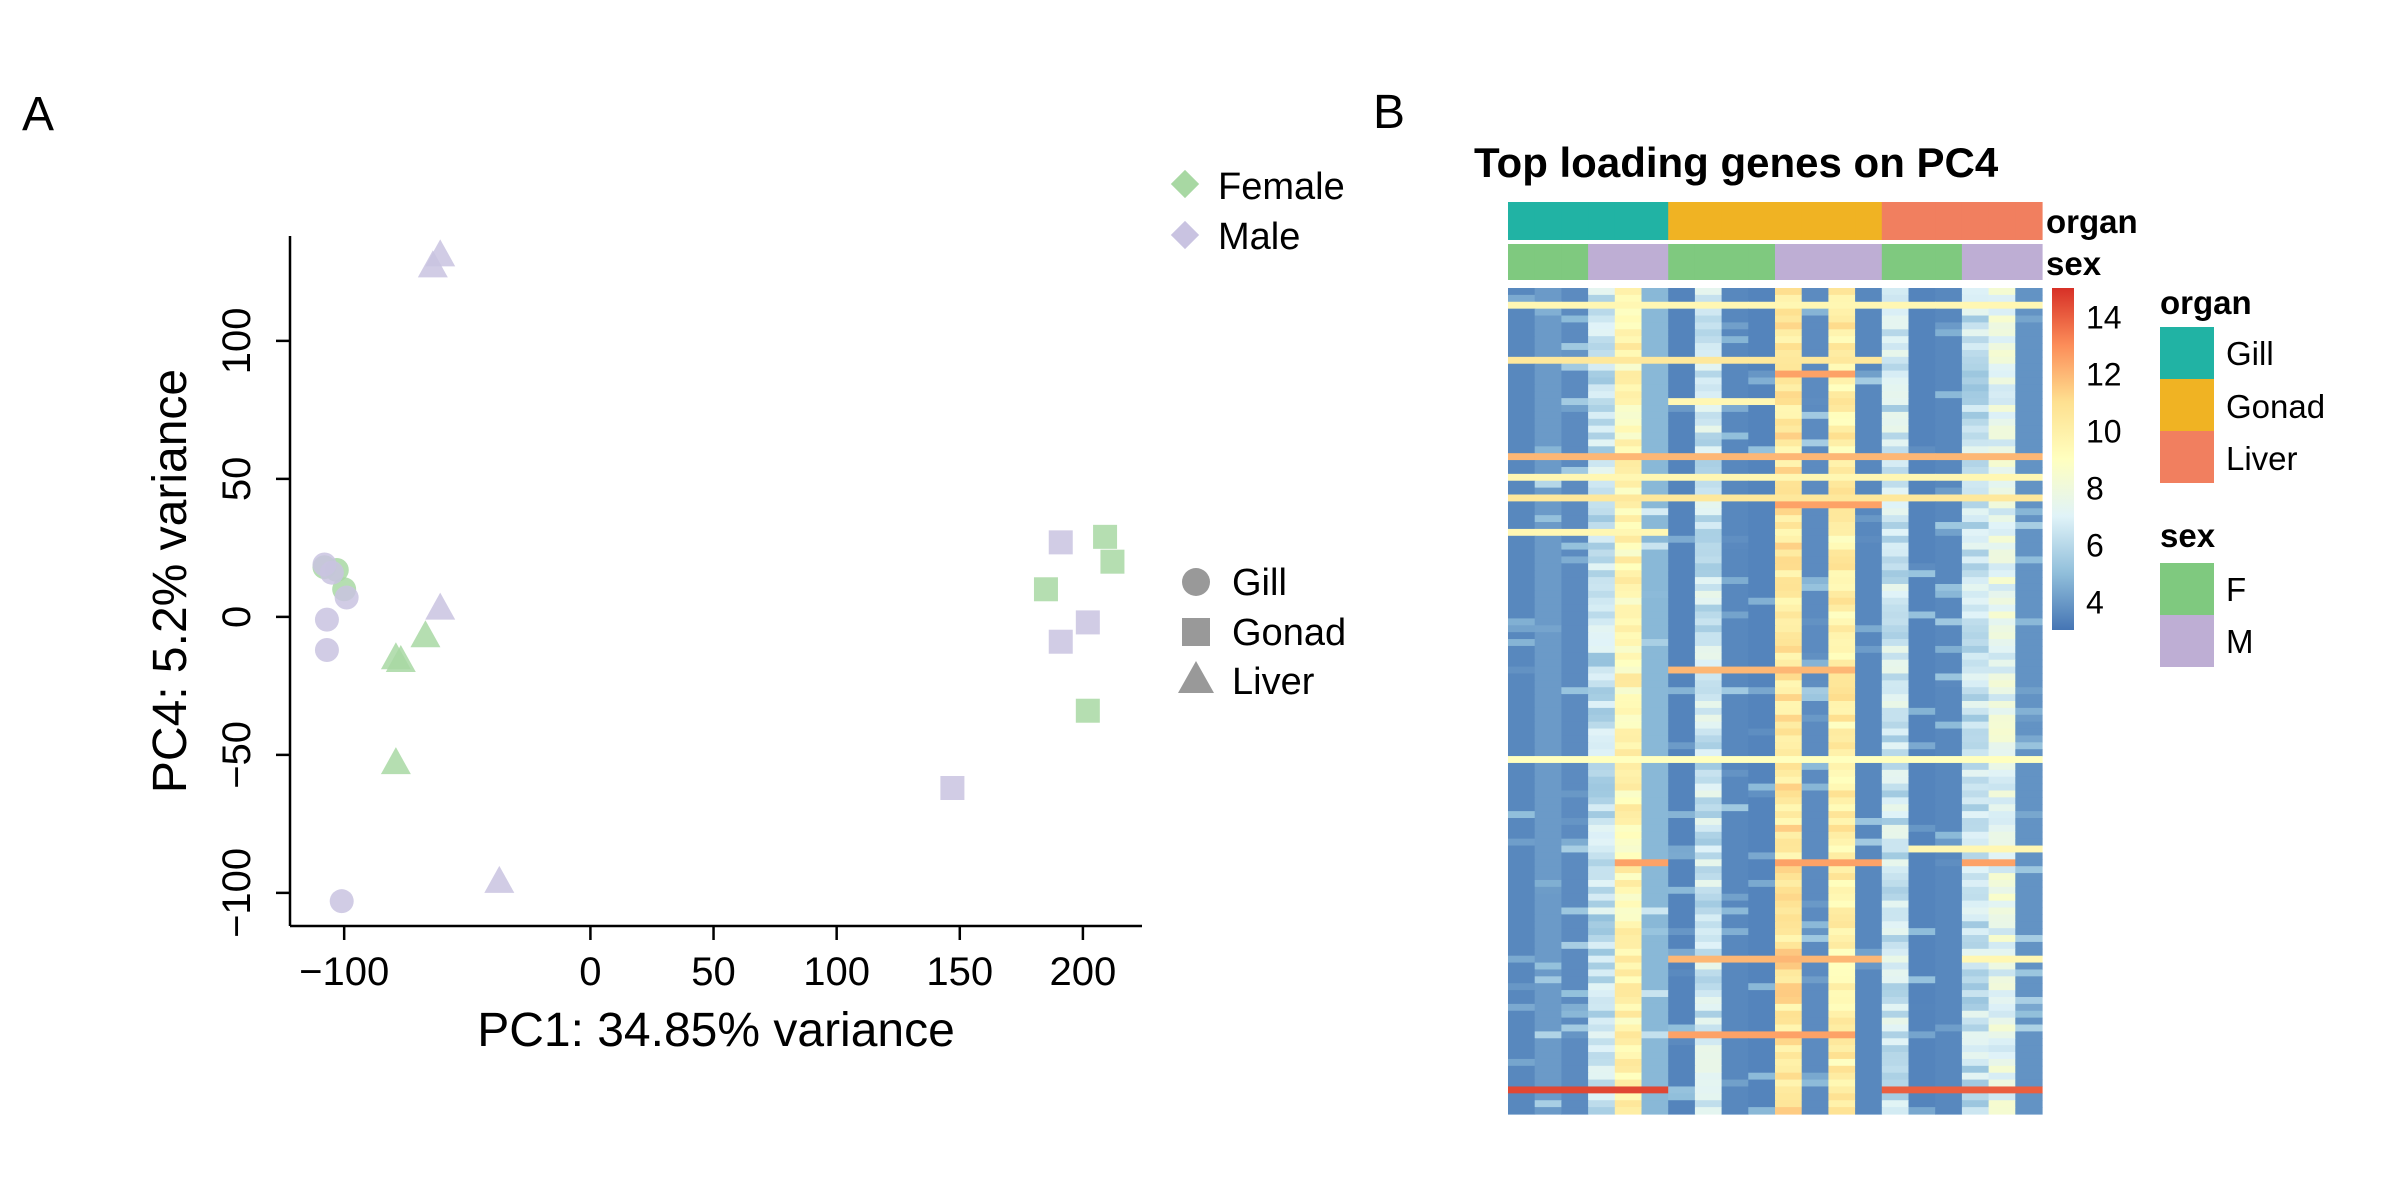 The image size is (2400, 1200). Describe the element at coordinates (2074, 263) in the screenshot. I see `sex-annotation-label: sex` at that location.